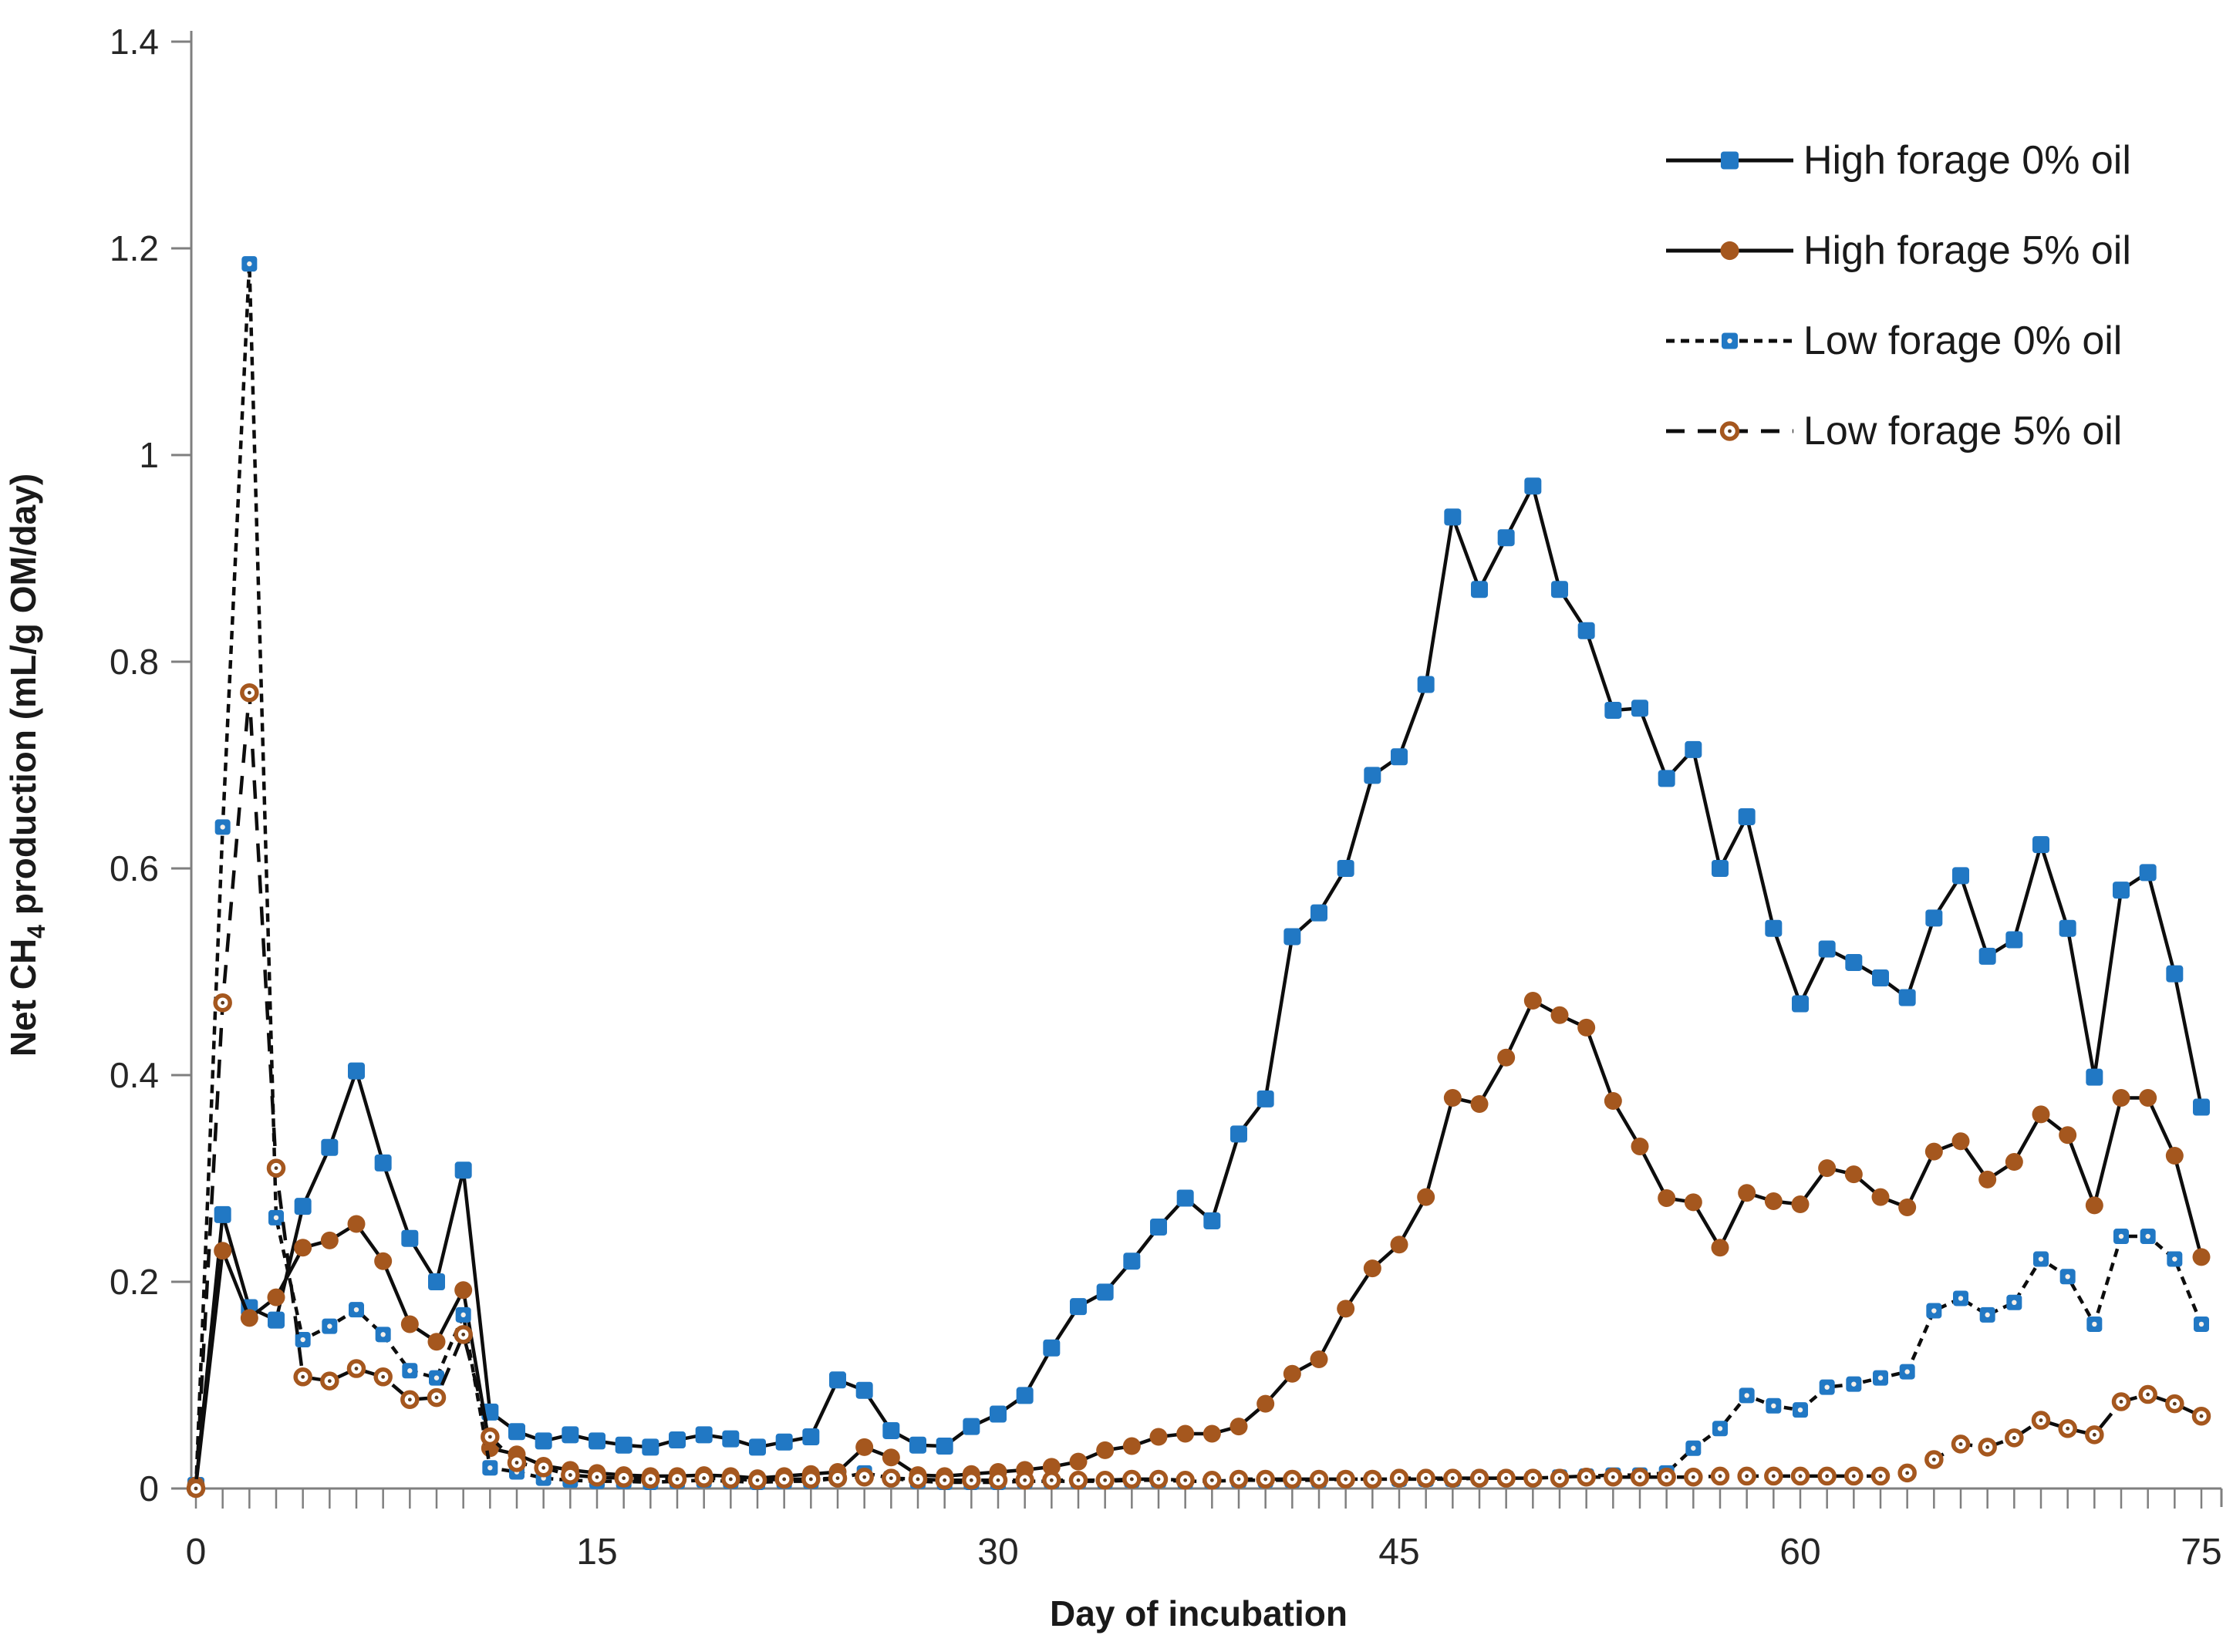  I want to click on y-tick-label: 1.2, so click(134, 248).